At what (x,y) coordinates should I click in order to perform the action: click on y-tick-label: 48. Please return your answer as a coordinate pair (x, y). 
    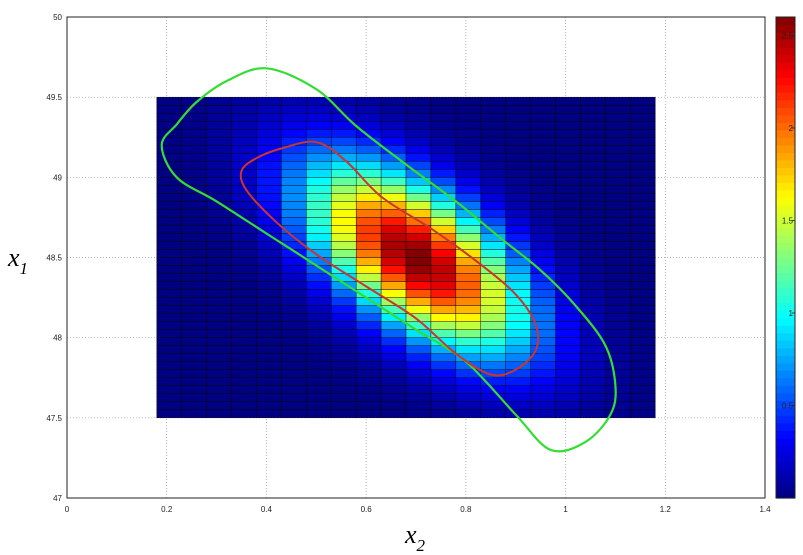
    Looking at the image, I should click on (57, 338).